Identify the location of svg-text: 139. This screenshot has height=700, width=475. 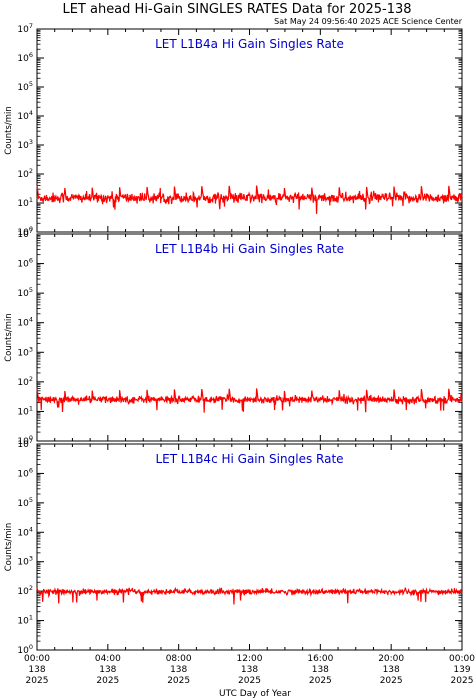
(461, 670).